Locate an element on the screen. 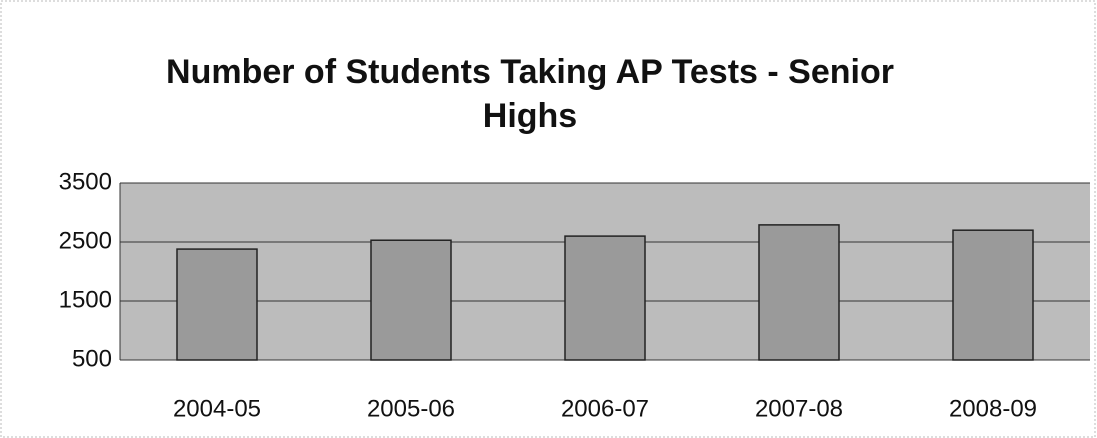 This screenshot has height=438, width=1097. x-tick-label: 2004-05 is located at coordinates (217, 408).